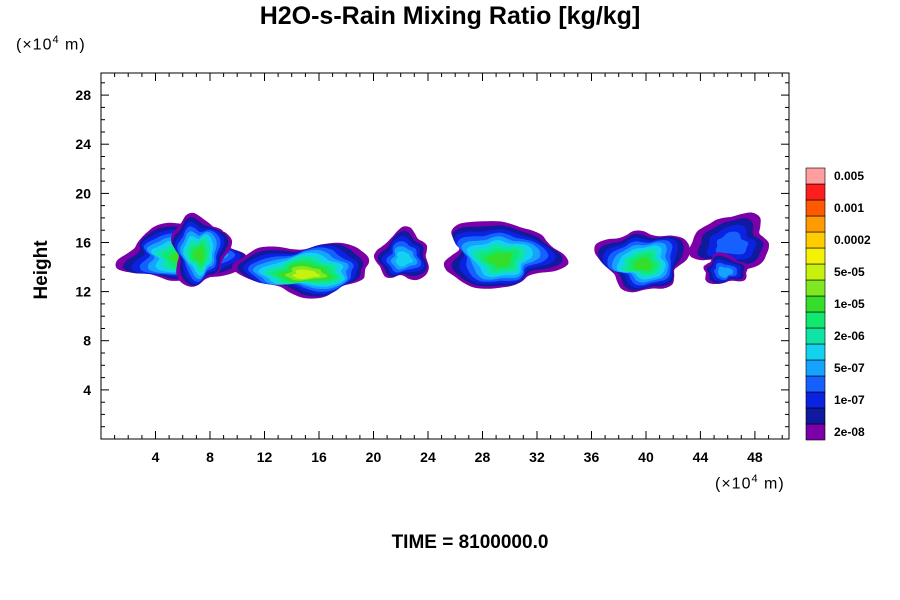  I want to click on x-tick-label: 40, so click(646, 457).